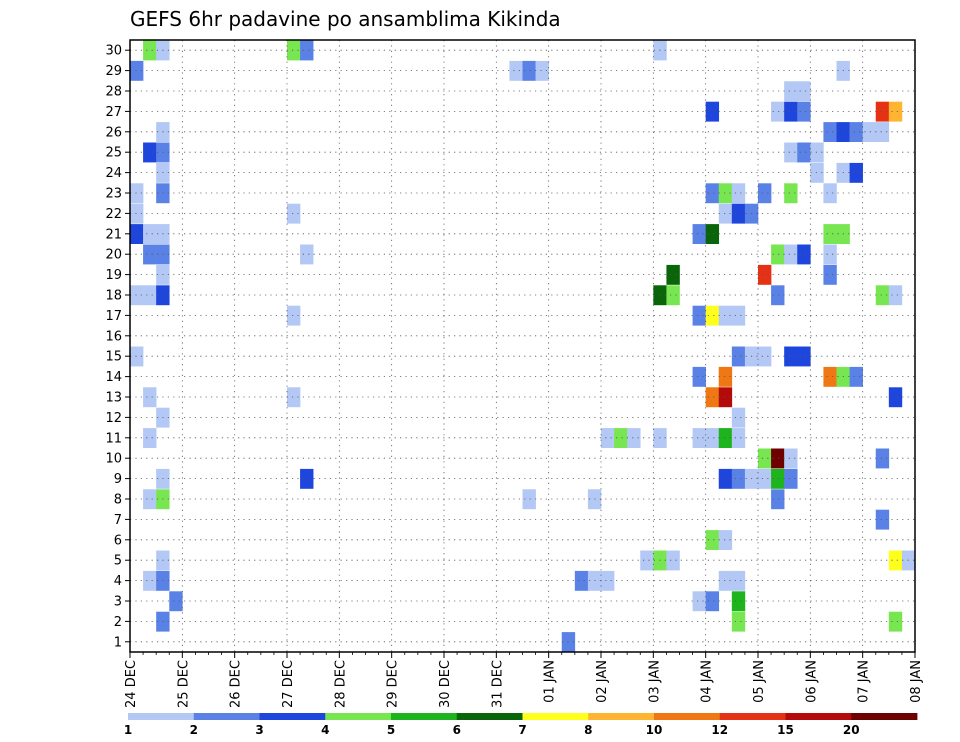 The height and width of the screenshot is (742, 960). What do you see at coordinates (391, 730) in the screenshot?
I see `colorbar-label-4: 5` at bounding box center [391, 730].